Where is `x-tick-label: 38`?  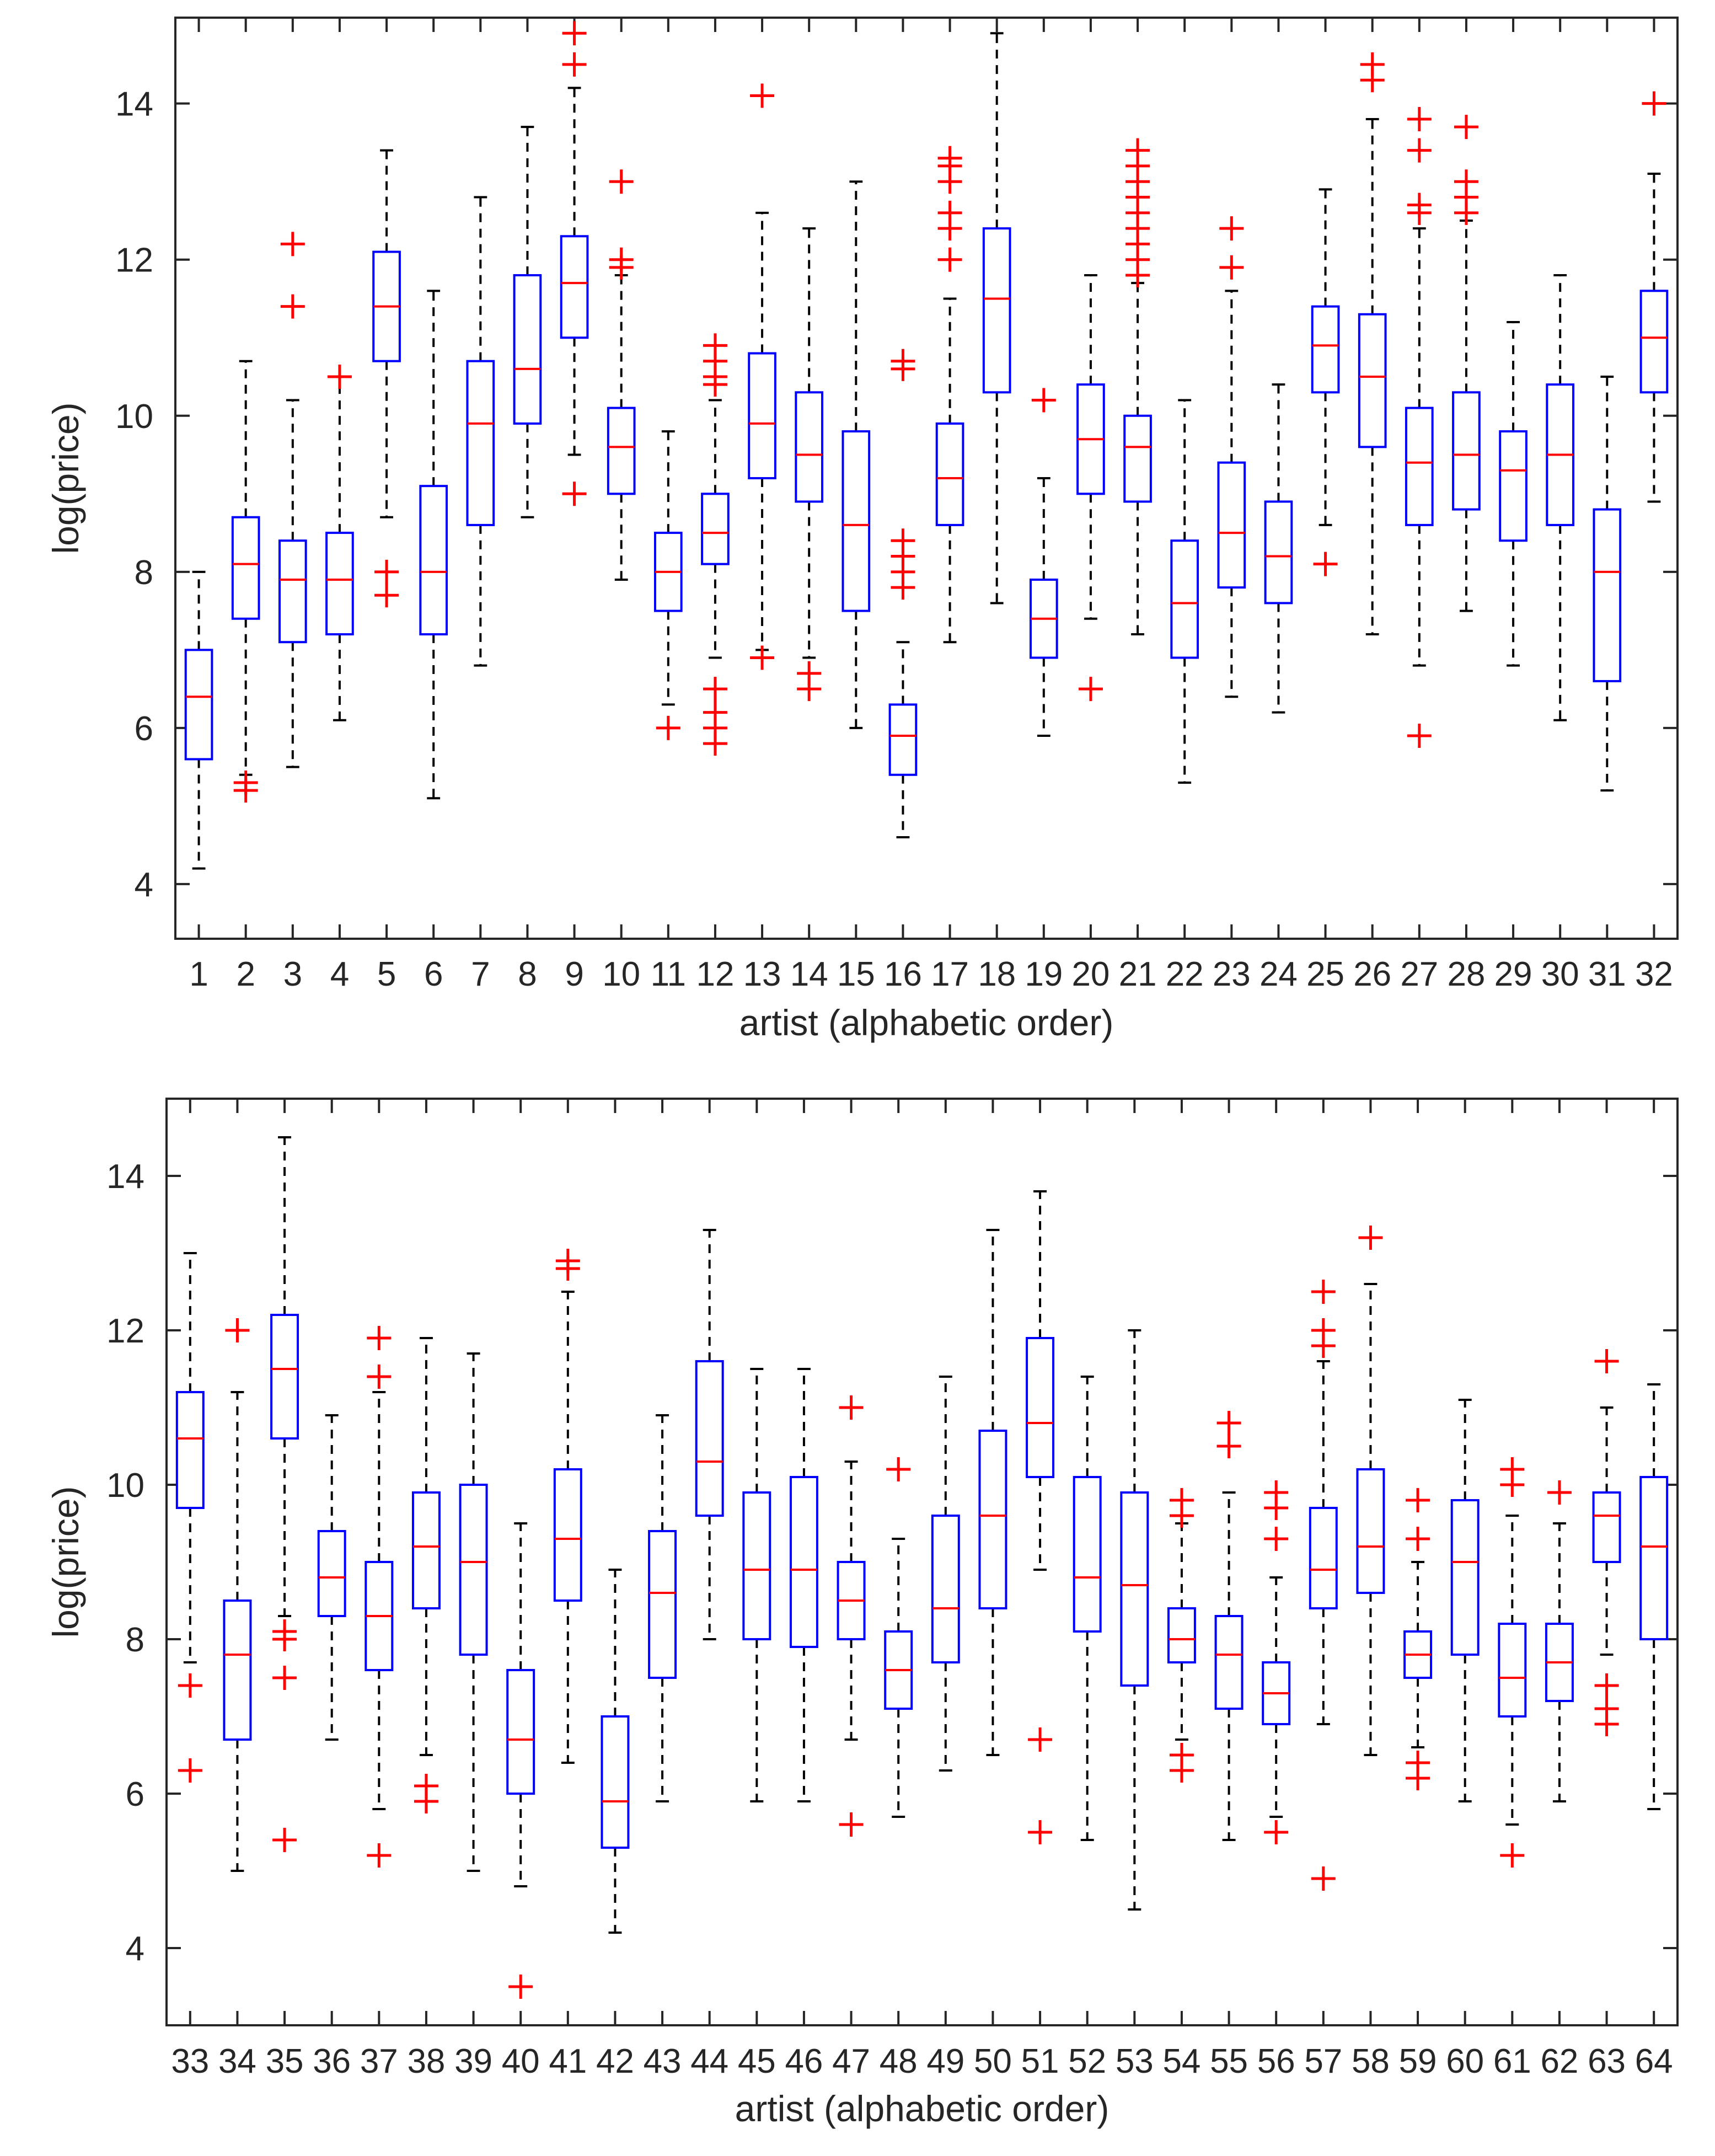
x-tick-label: 38 is located at coordinates (426, 2061).